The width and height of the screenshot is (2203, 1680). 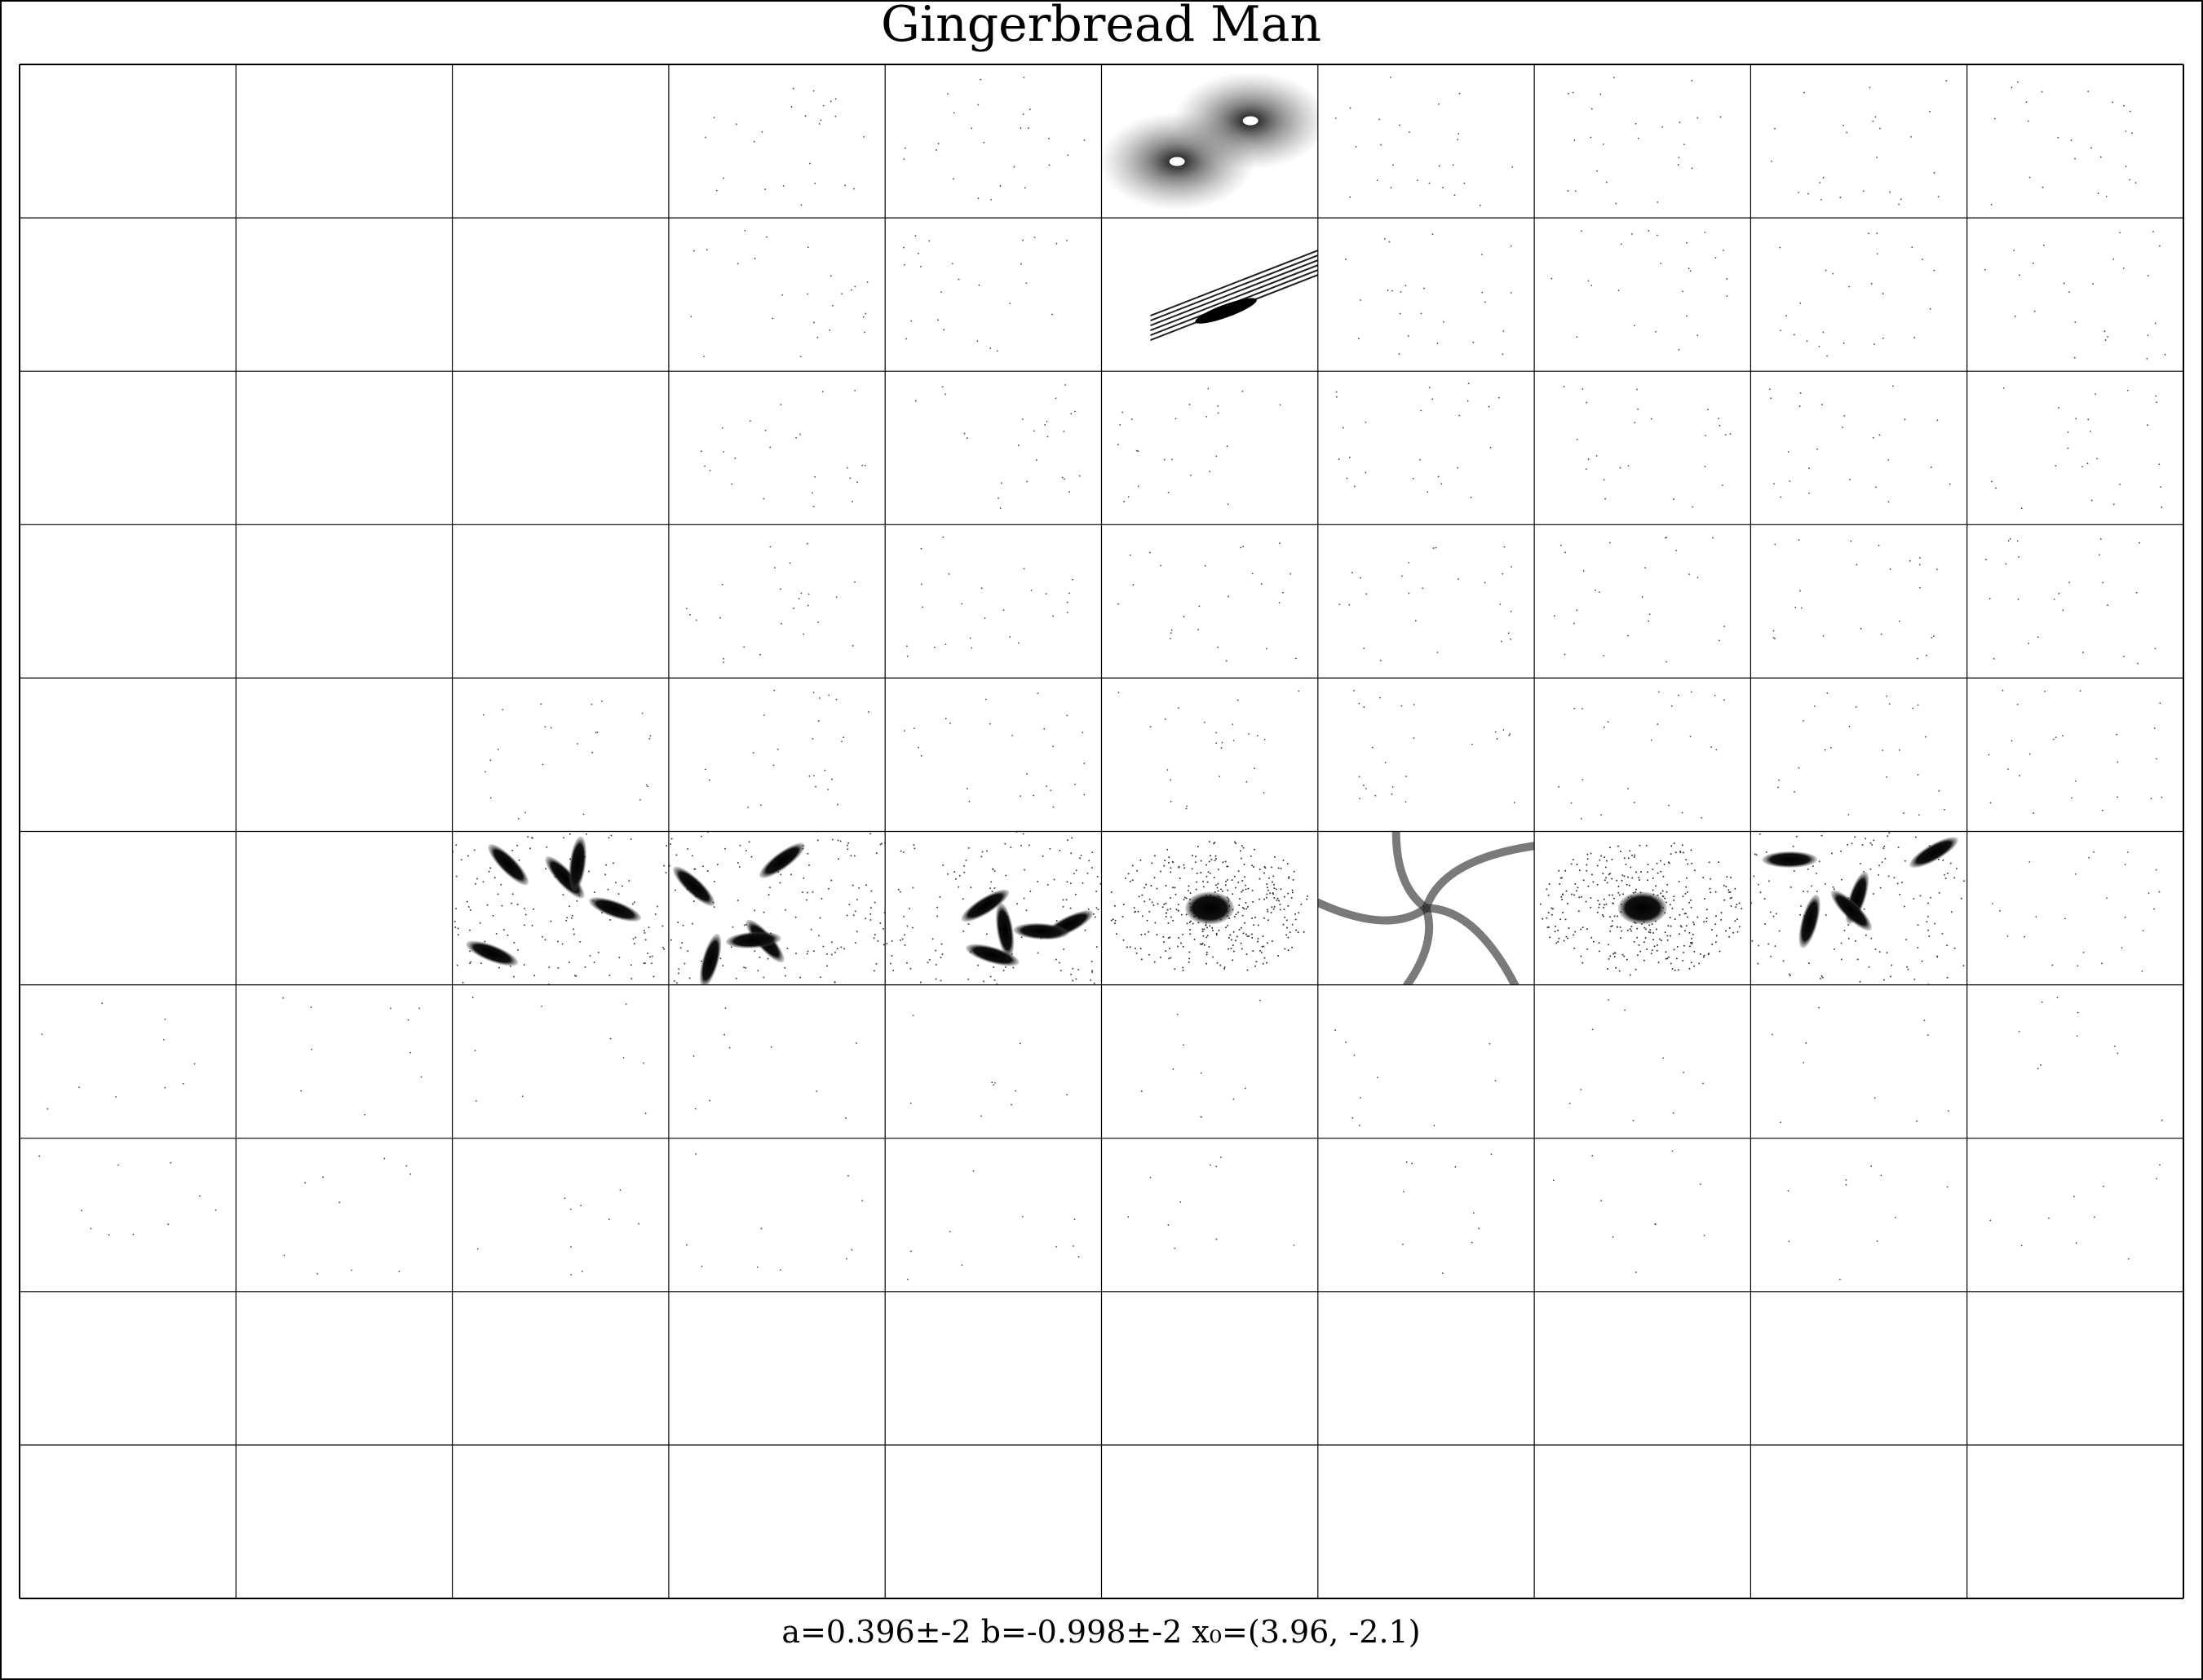 I want to click on blob, so click(x=615, y=909).